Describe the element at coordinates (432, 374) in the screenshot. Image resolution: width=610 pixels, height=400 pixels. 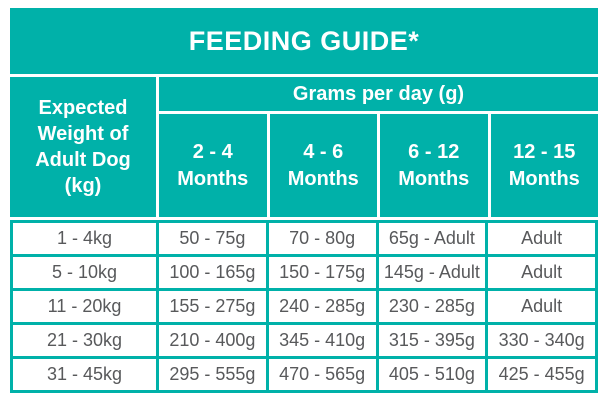
I see `data-cell: 405 - 510g` at that location.